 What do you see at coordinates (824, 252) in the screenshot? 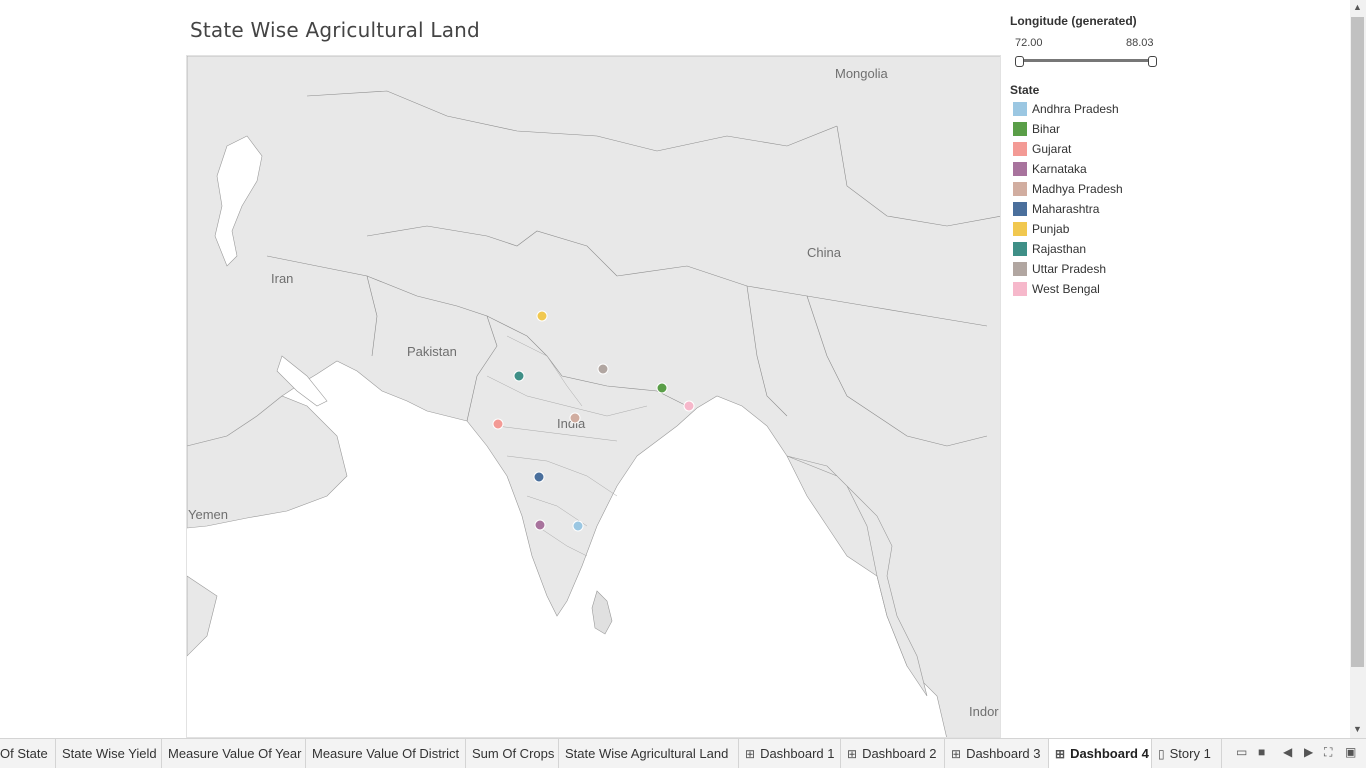
I see `map-label-china: China` at bounding box center [824, 252].